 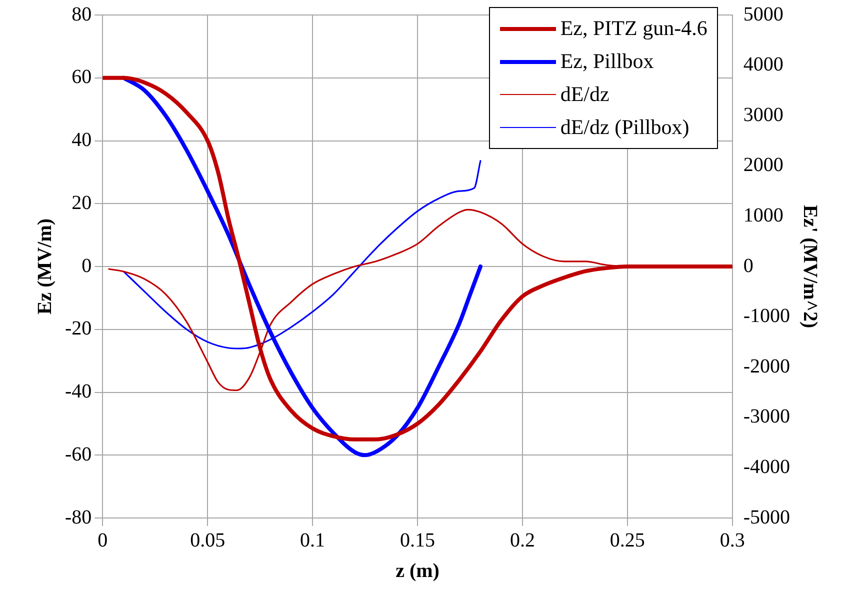 What do you see at coordinates (766, 366) in the screenshot?
I see `y2-tick-label: -2000` at bounding box center [766, 366].